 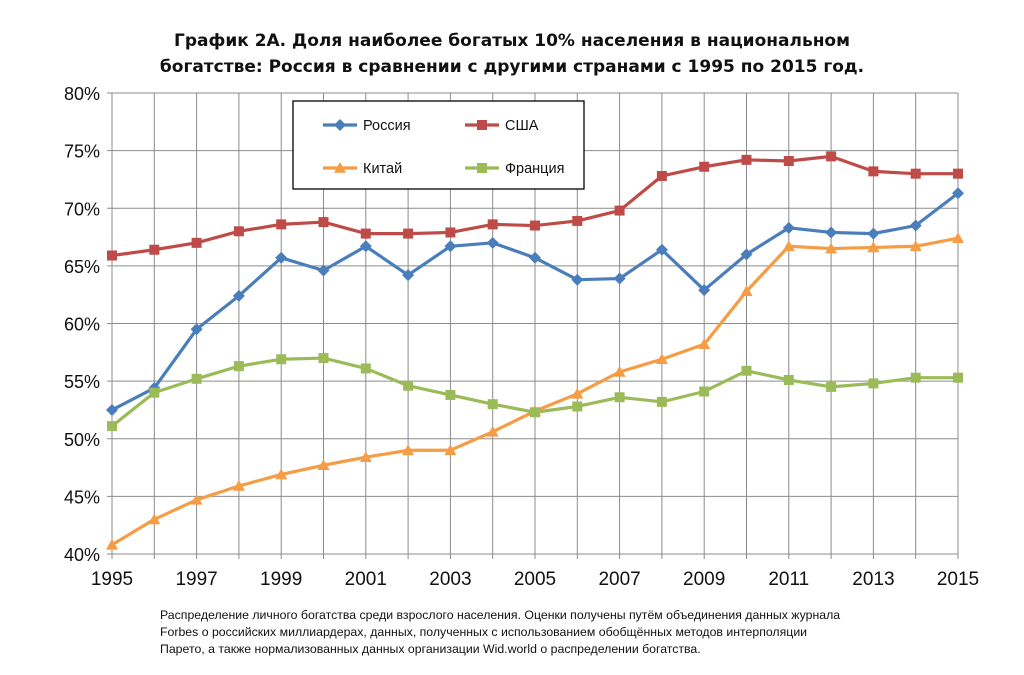 What do you see at coordinates (873, 579) in the screenshot?
I see `x-tick-label: 2013` at bounding box center [873, 579].